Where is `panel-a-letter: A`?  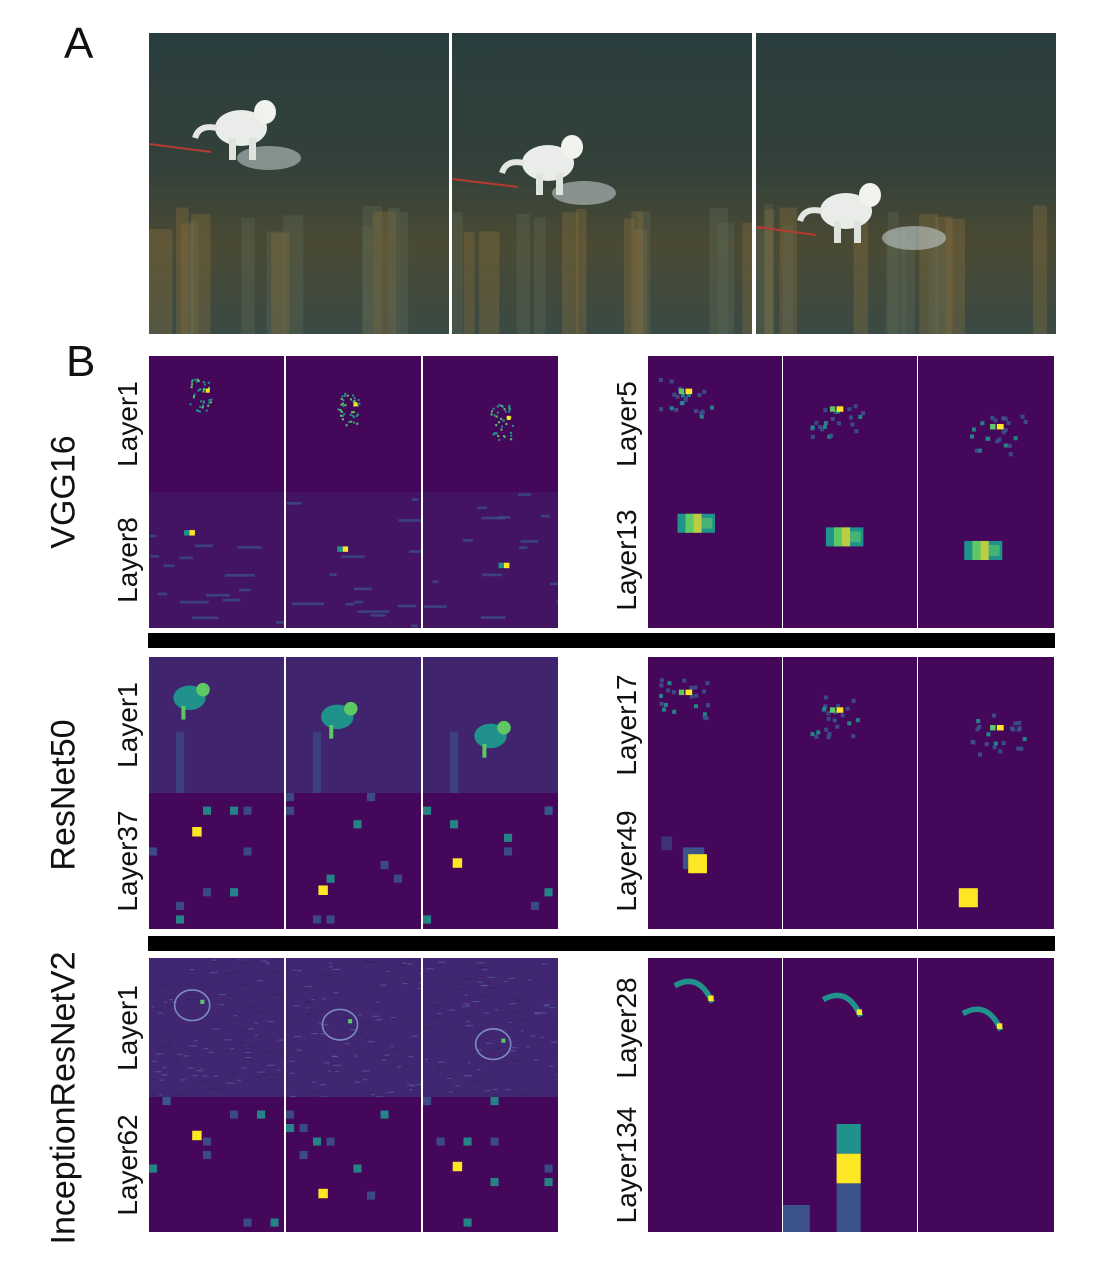 panel-a-letter: A is located at coordinates (79, 43).